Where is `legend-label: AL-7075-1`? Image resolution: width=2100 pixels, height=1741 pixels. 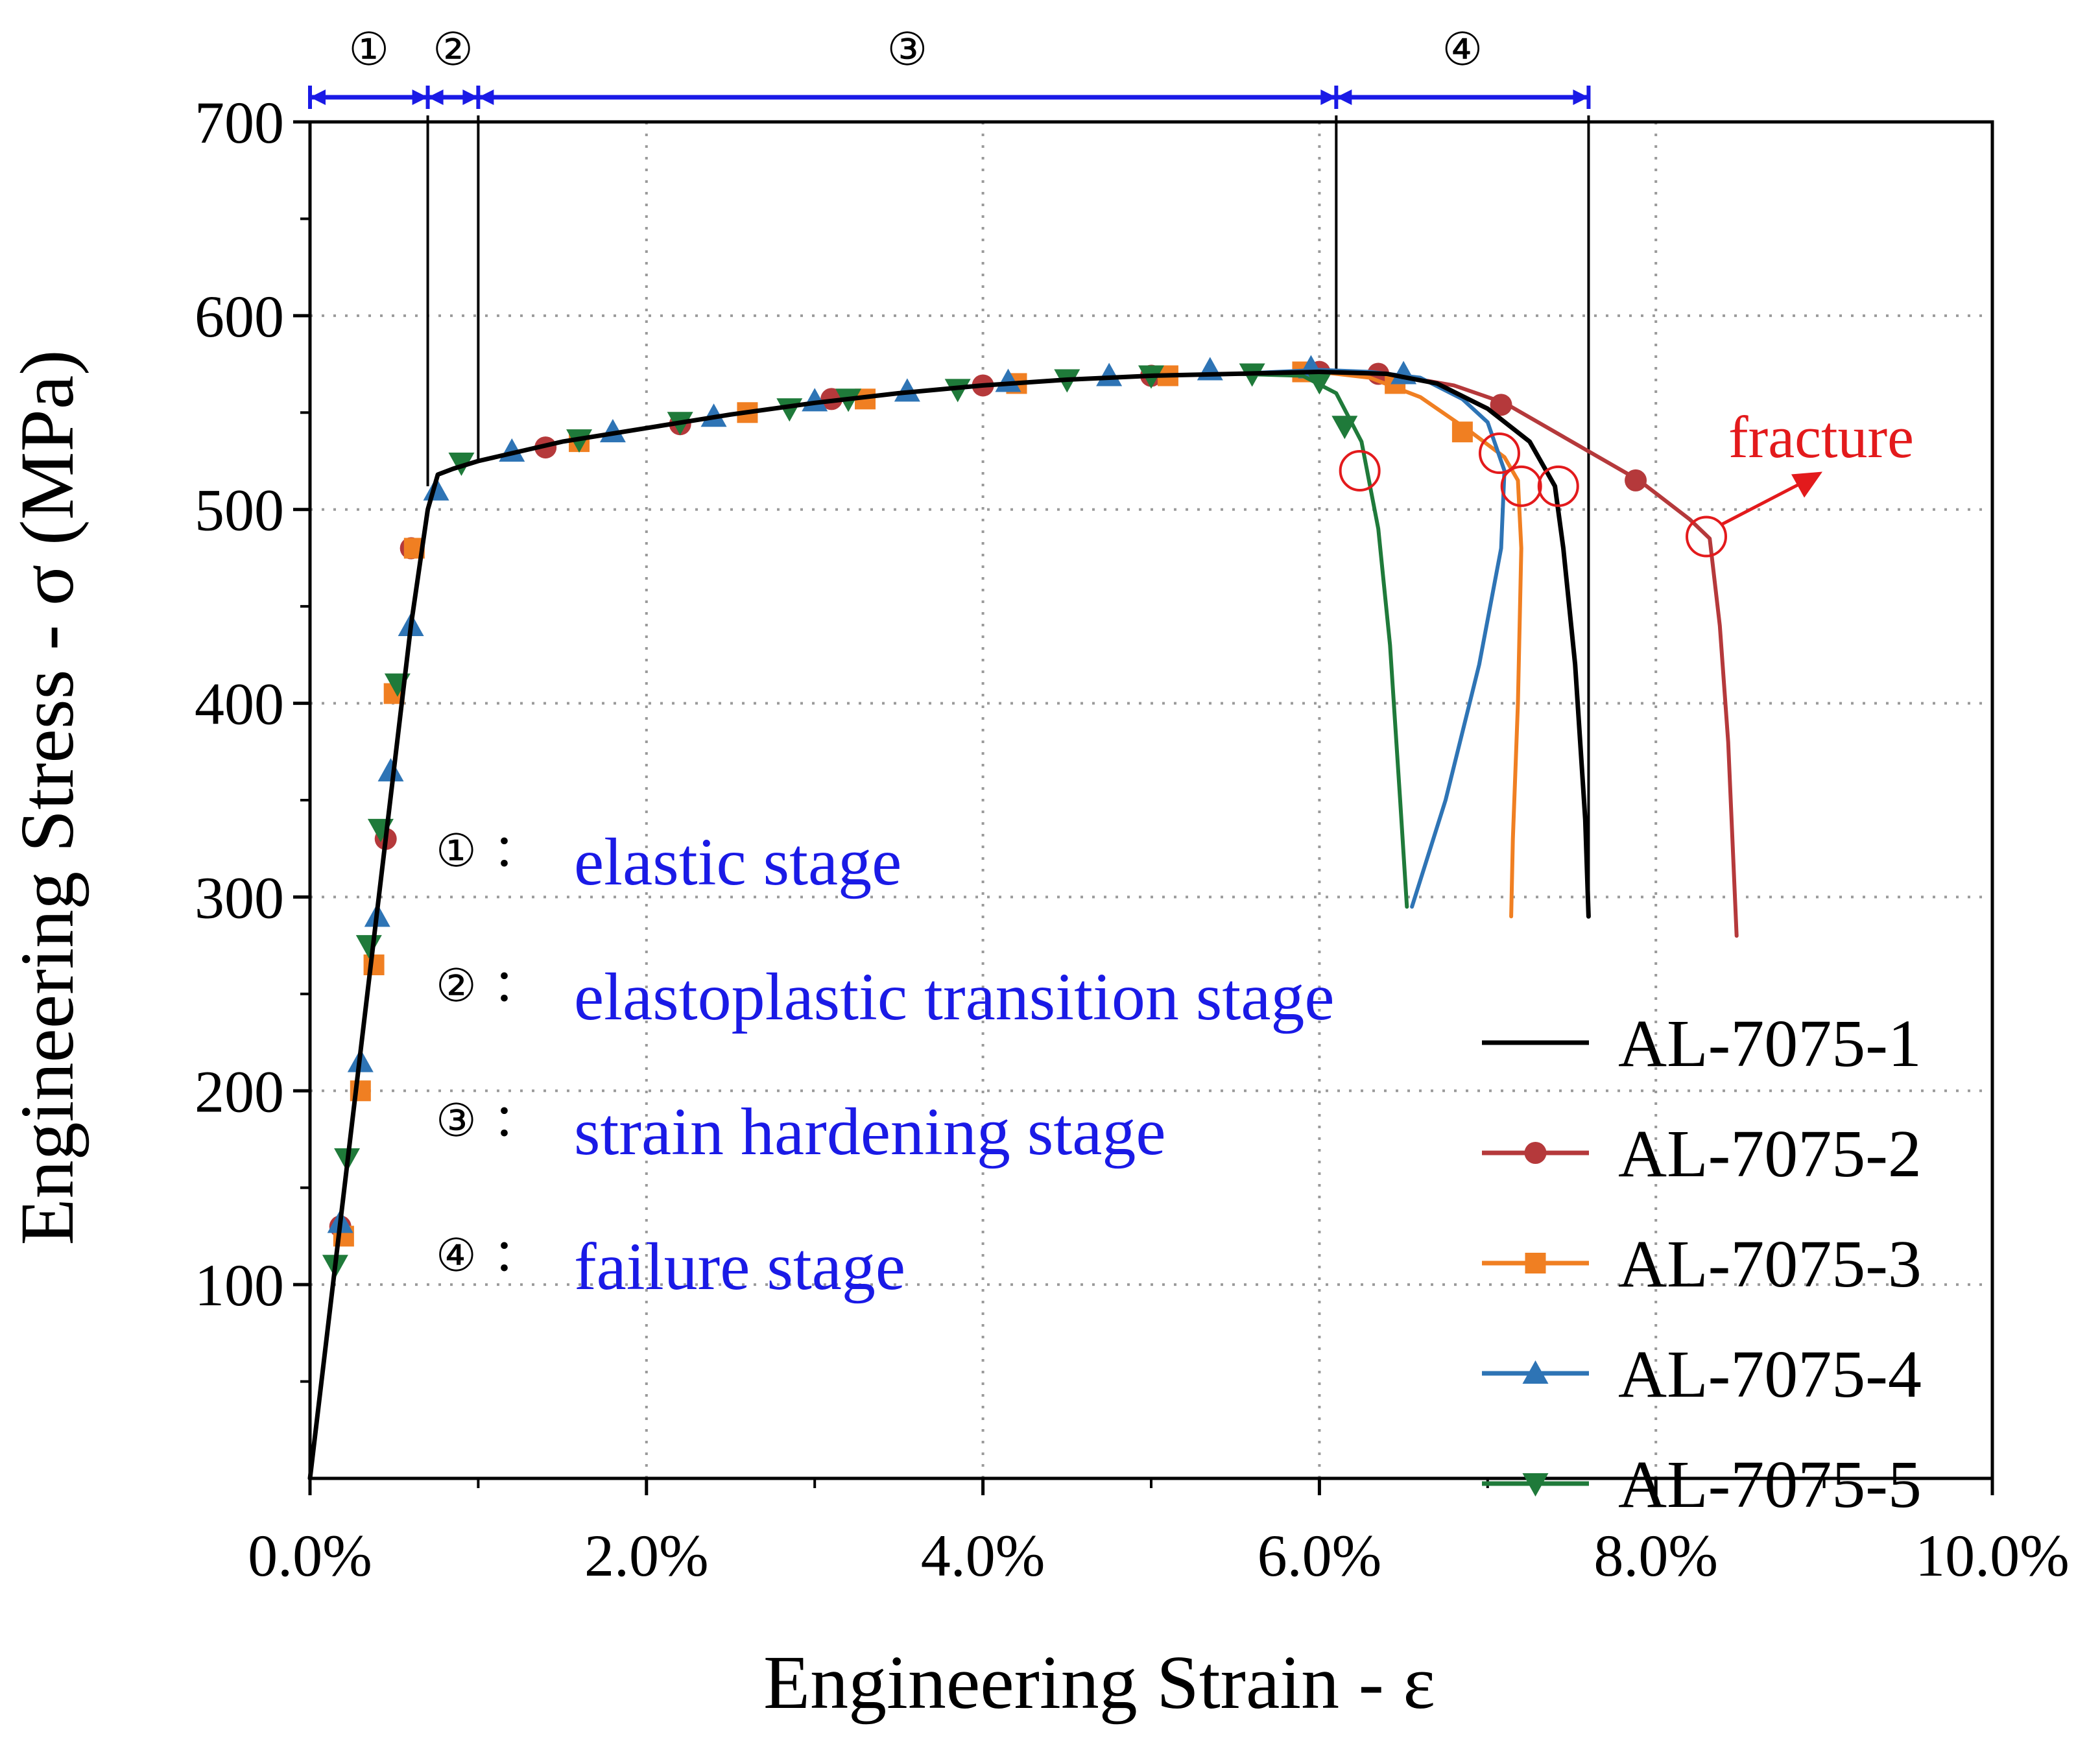 legend-label: AL-7075-1 is located at coordinates (1770, 1044).